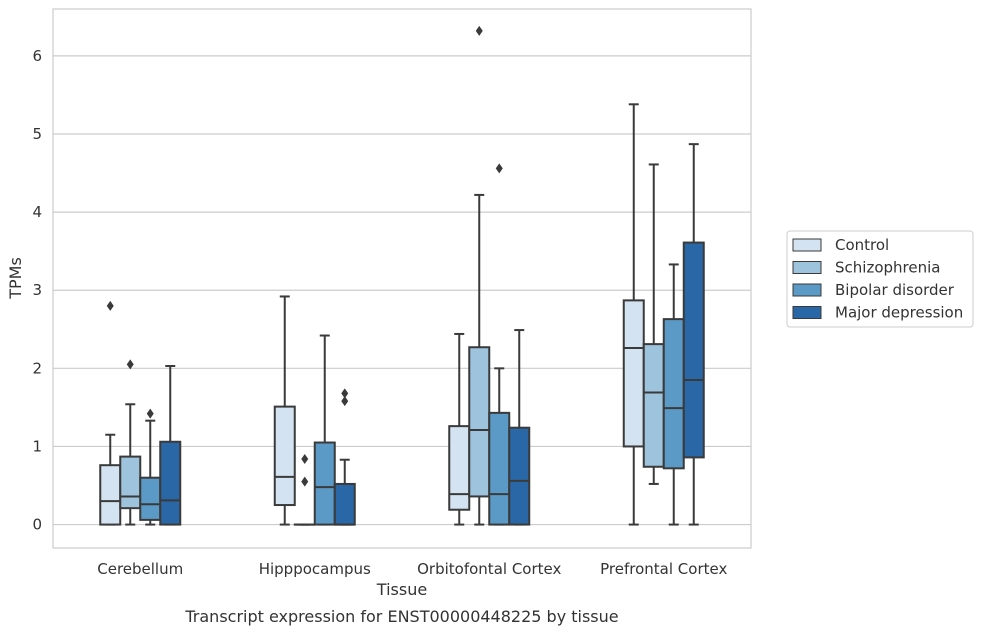  I want to click on x-tick-label: Orbitofontal Cortex, so click(489, 569).